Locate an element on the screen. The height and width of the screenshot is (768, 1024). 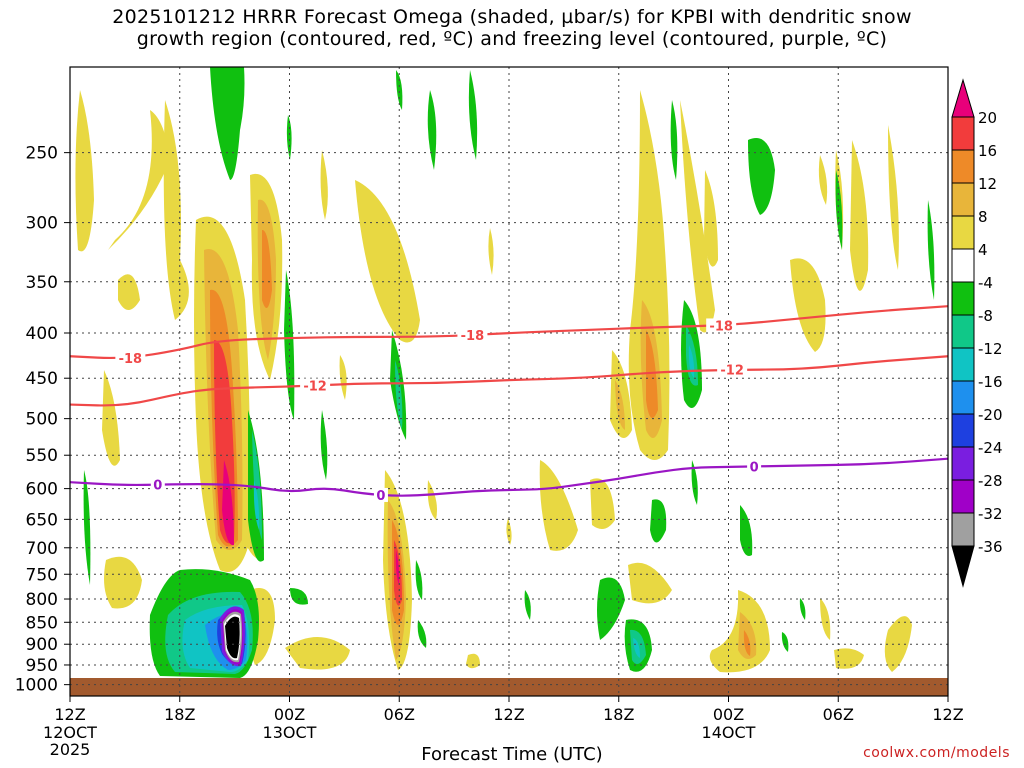
y-tick-label: 450 is located at coordinates (42, 379).